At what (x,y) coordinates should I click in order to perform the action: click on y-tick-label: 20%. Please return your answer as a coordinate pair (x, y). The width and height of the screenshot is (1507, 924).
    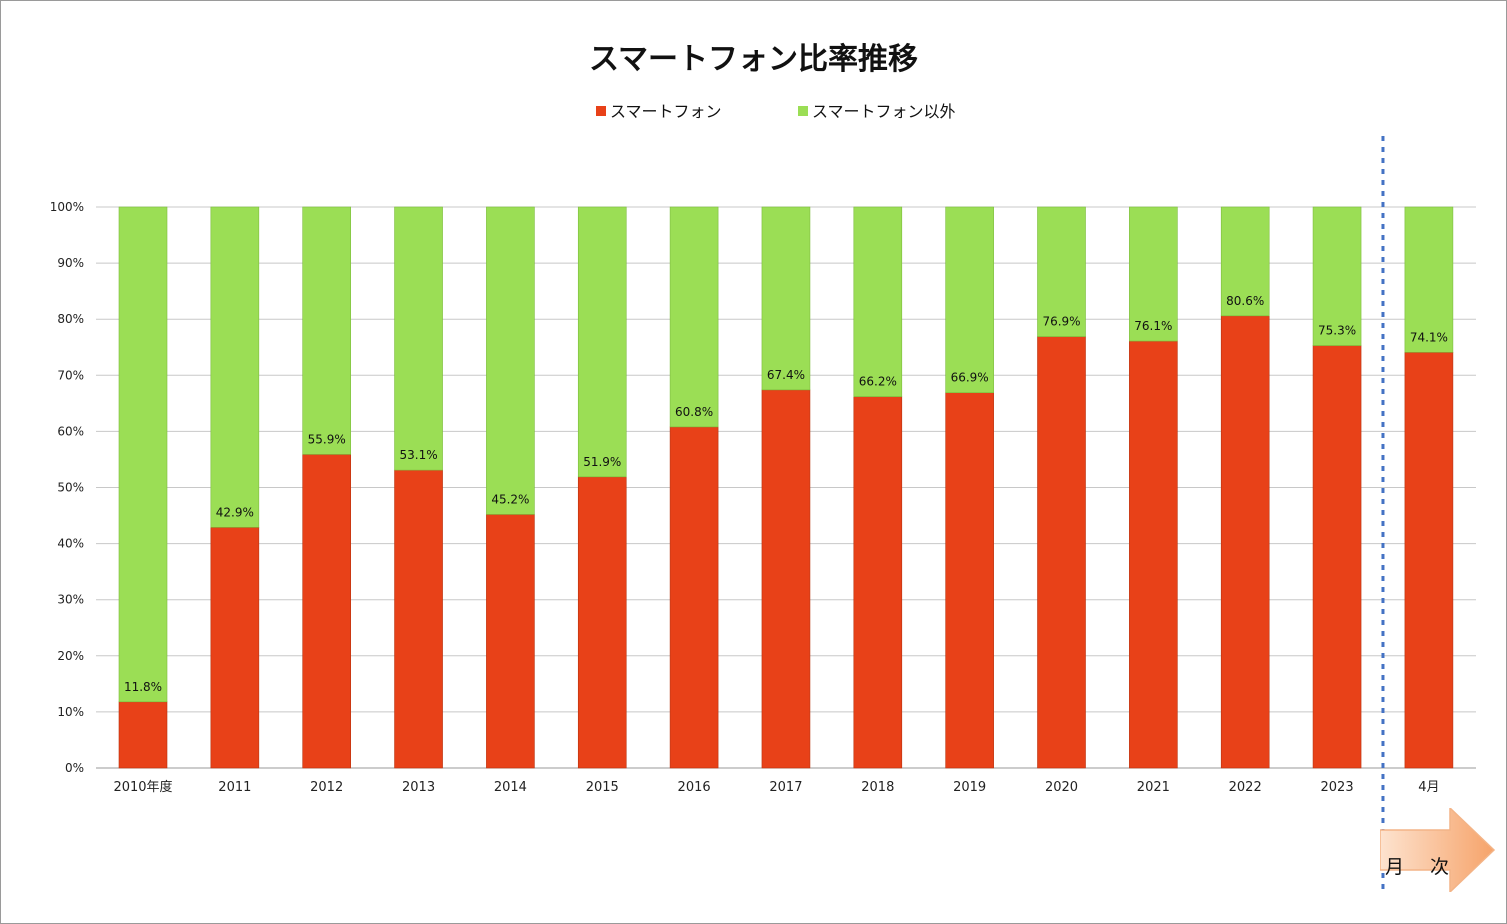
    Looking at the image, I should click on (70, 656).